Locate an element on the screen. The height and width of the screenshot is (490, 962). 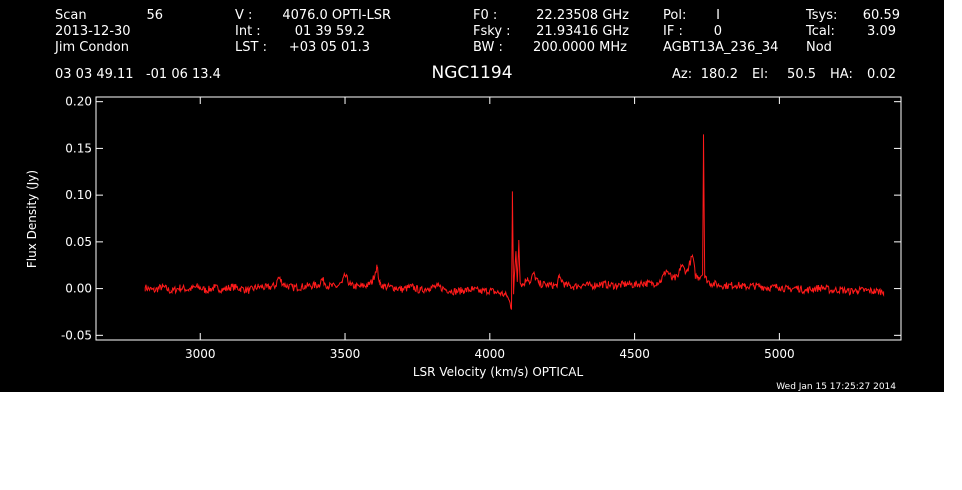
x-tick-label: 4500 is located at coordinates (634, 354).